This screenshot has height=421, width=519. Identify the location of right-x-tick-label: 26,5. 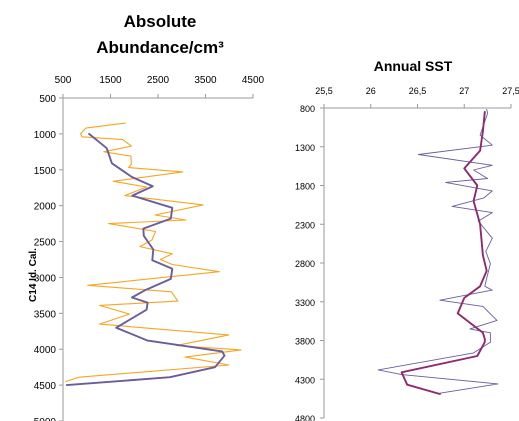
(418, 91).